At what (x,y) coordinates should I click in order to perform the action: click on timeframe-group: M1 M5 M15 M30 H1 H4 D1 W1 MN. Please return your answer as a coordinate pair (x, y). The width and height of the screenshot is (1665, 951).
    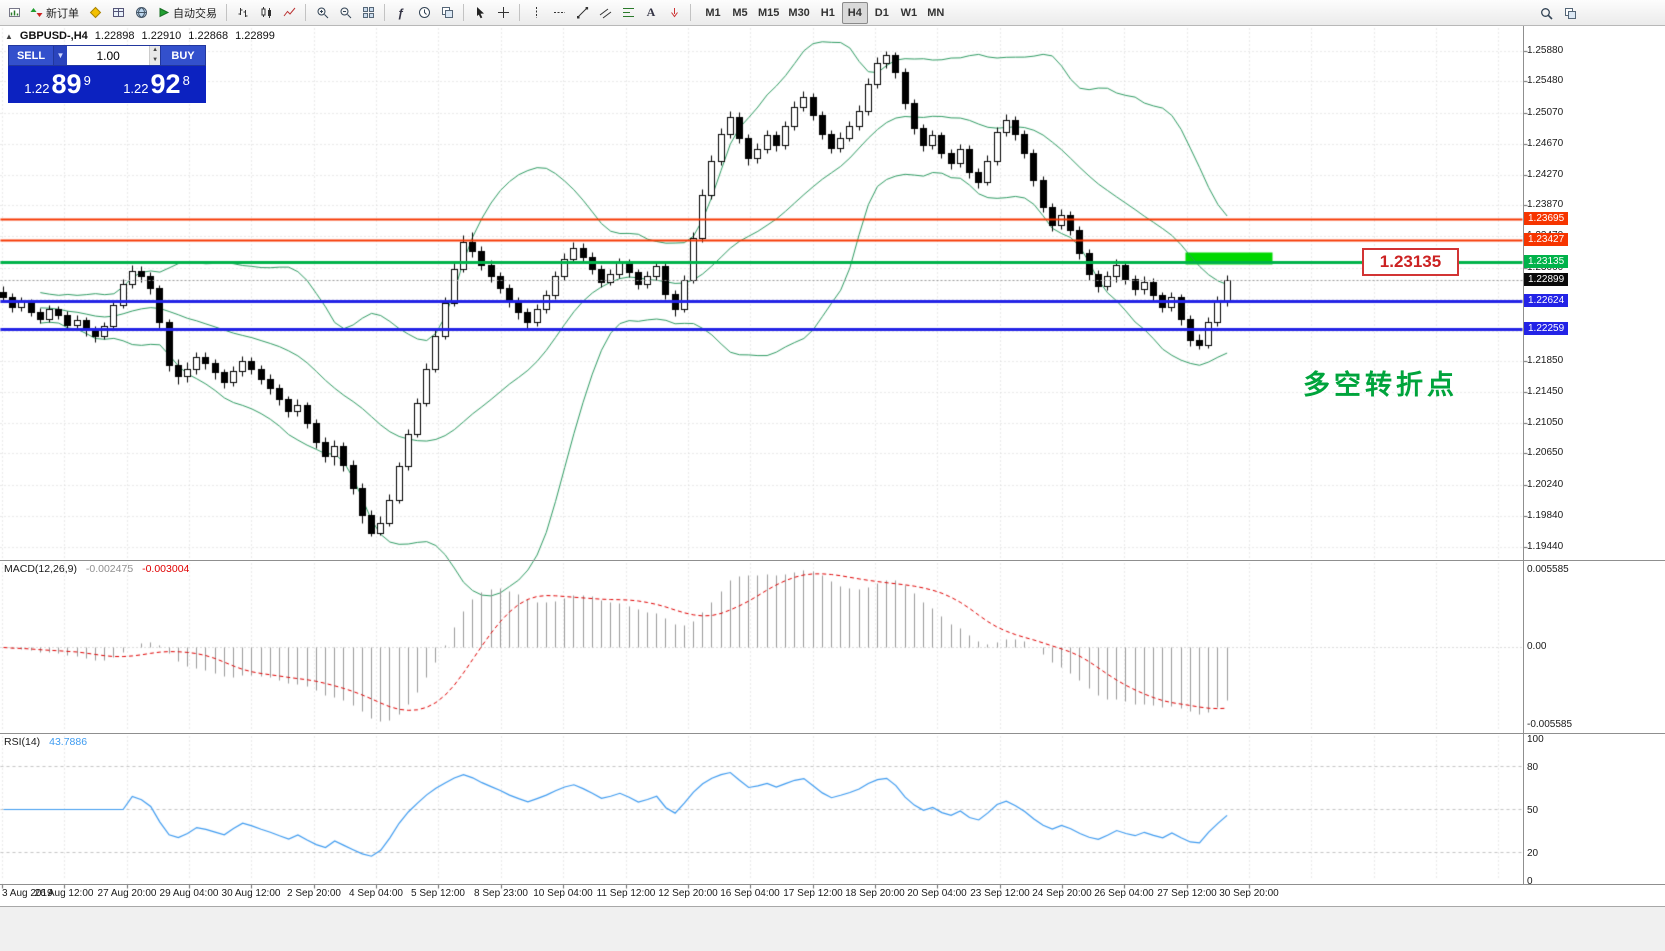
    Looking at the image, I should click on (824, 12).